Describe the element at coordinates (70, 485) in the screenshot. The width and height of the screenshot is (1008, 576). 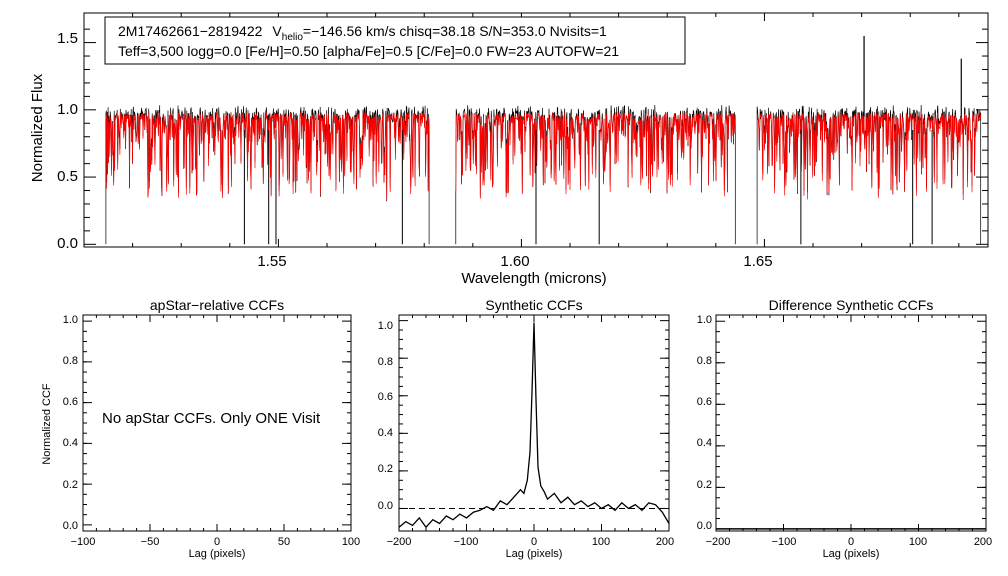
I see `apstar-ytick-label: 0.2` at that location.